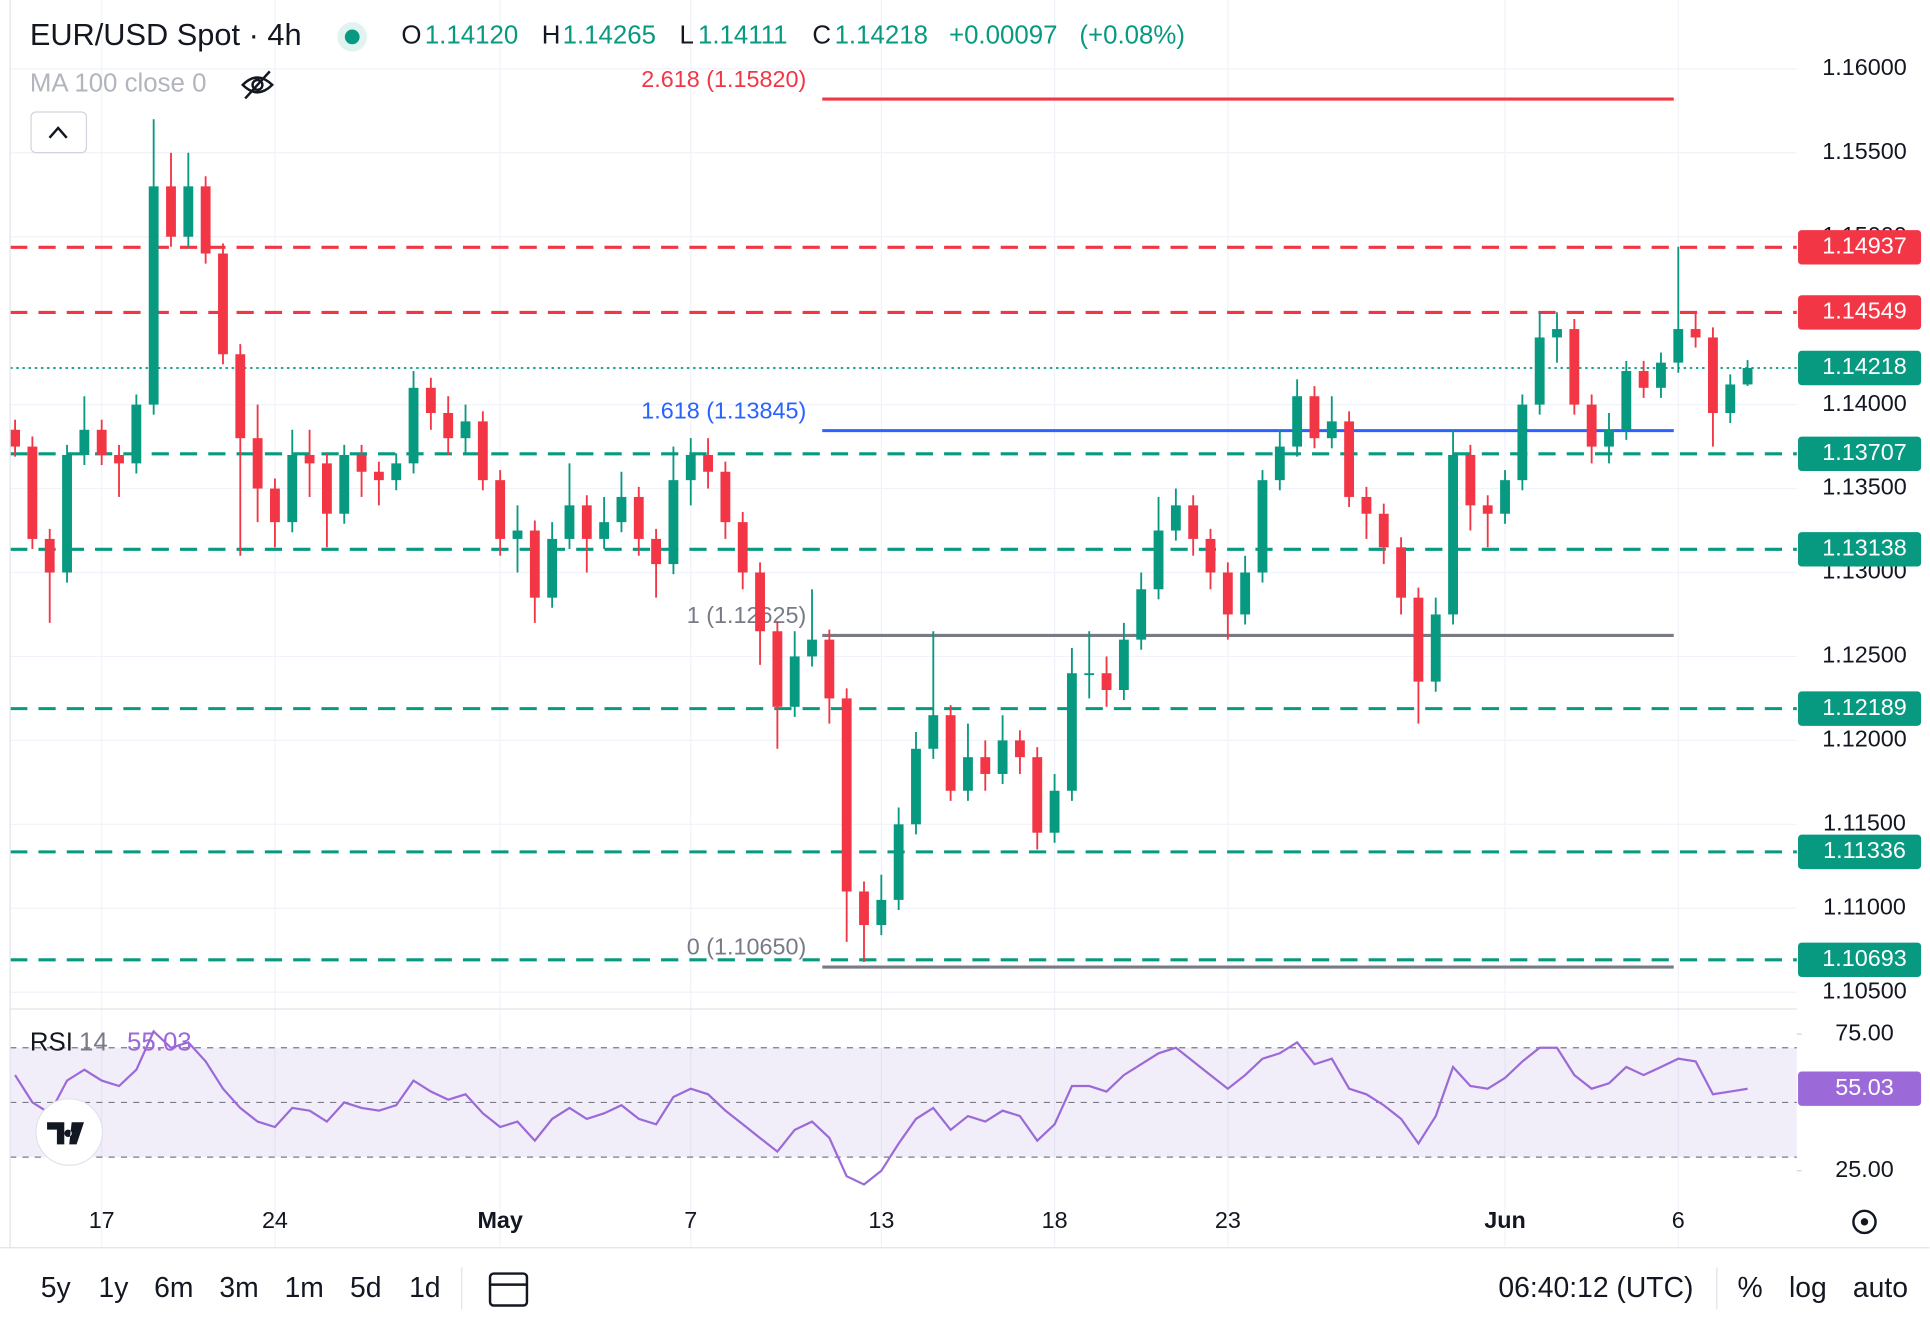 Image resolution: width=1930 pixels, height=1324 pixels. Describe the element at coordinates (1864, 151) in the screenshot. I see `y-tick-label: 1.15500` at that location.